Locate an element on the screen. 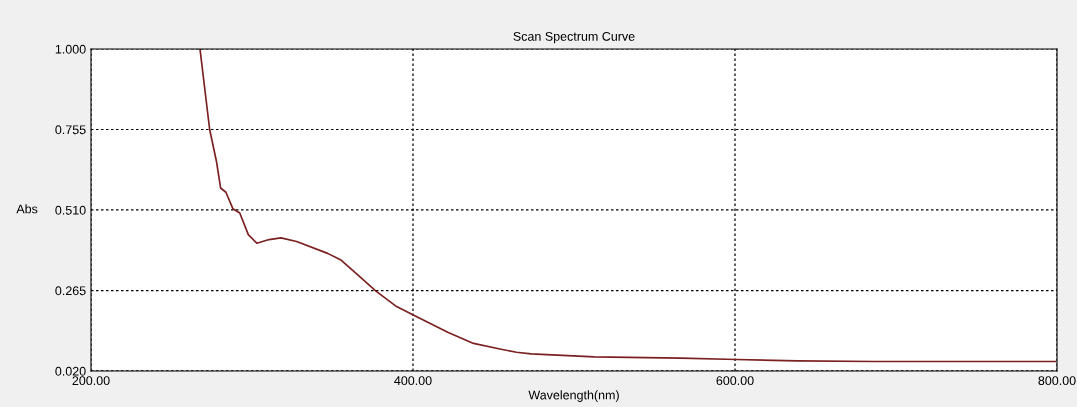 This screenshot has height=407, width=1077. chart-title: Scan Spectrum Curve is located at coordinates (574, 37).